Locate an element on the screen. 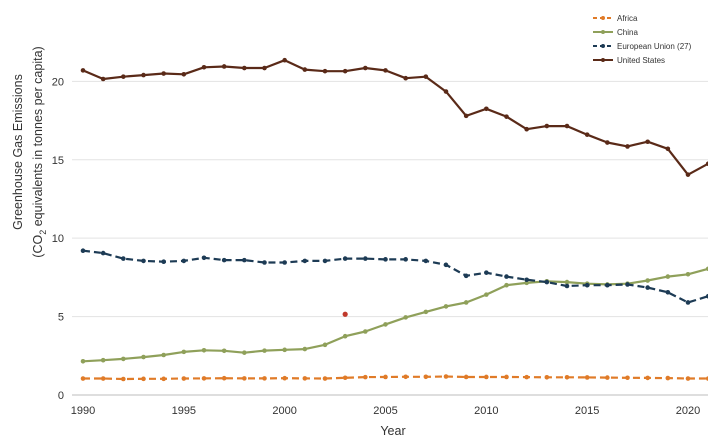  y-axis-ticks: 0 5 10 15 20 is located at coordinates (58, 239).